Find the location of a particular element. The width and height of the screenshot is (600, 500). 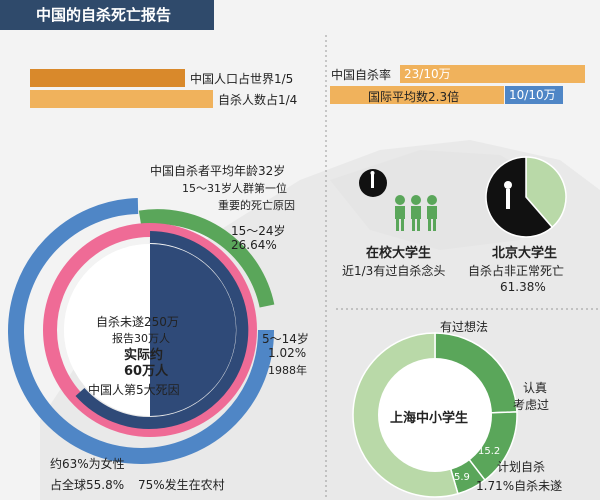

donut-half-fill is located at coordinates (193, 330).